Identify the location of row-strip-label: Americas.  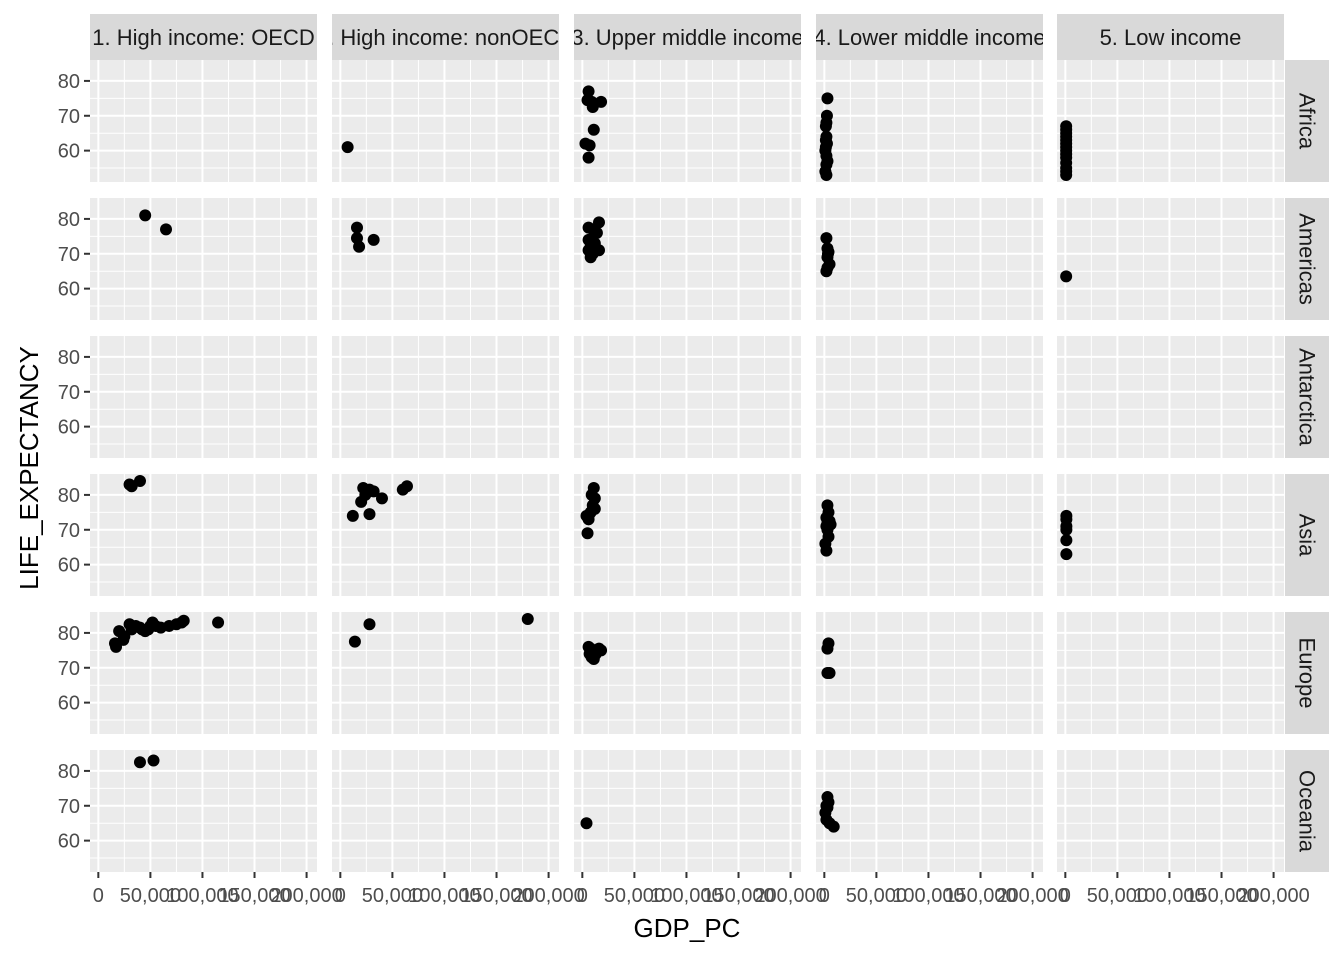
(1307, 259).